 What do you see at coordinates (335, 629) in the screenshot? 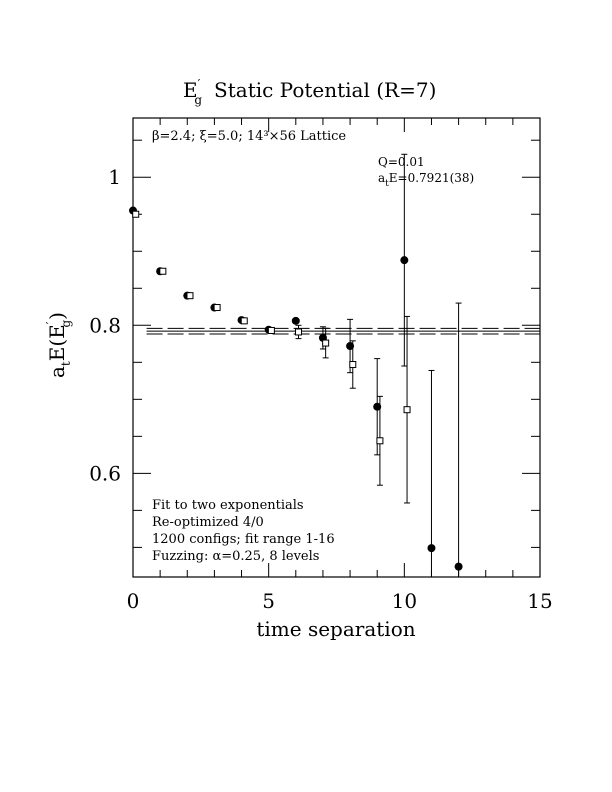
I see `x-axis-label: time separation` at bounding box center [335, 629].